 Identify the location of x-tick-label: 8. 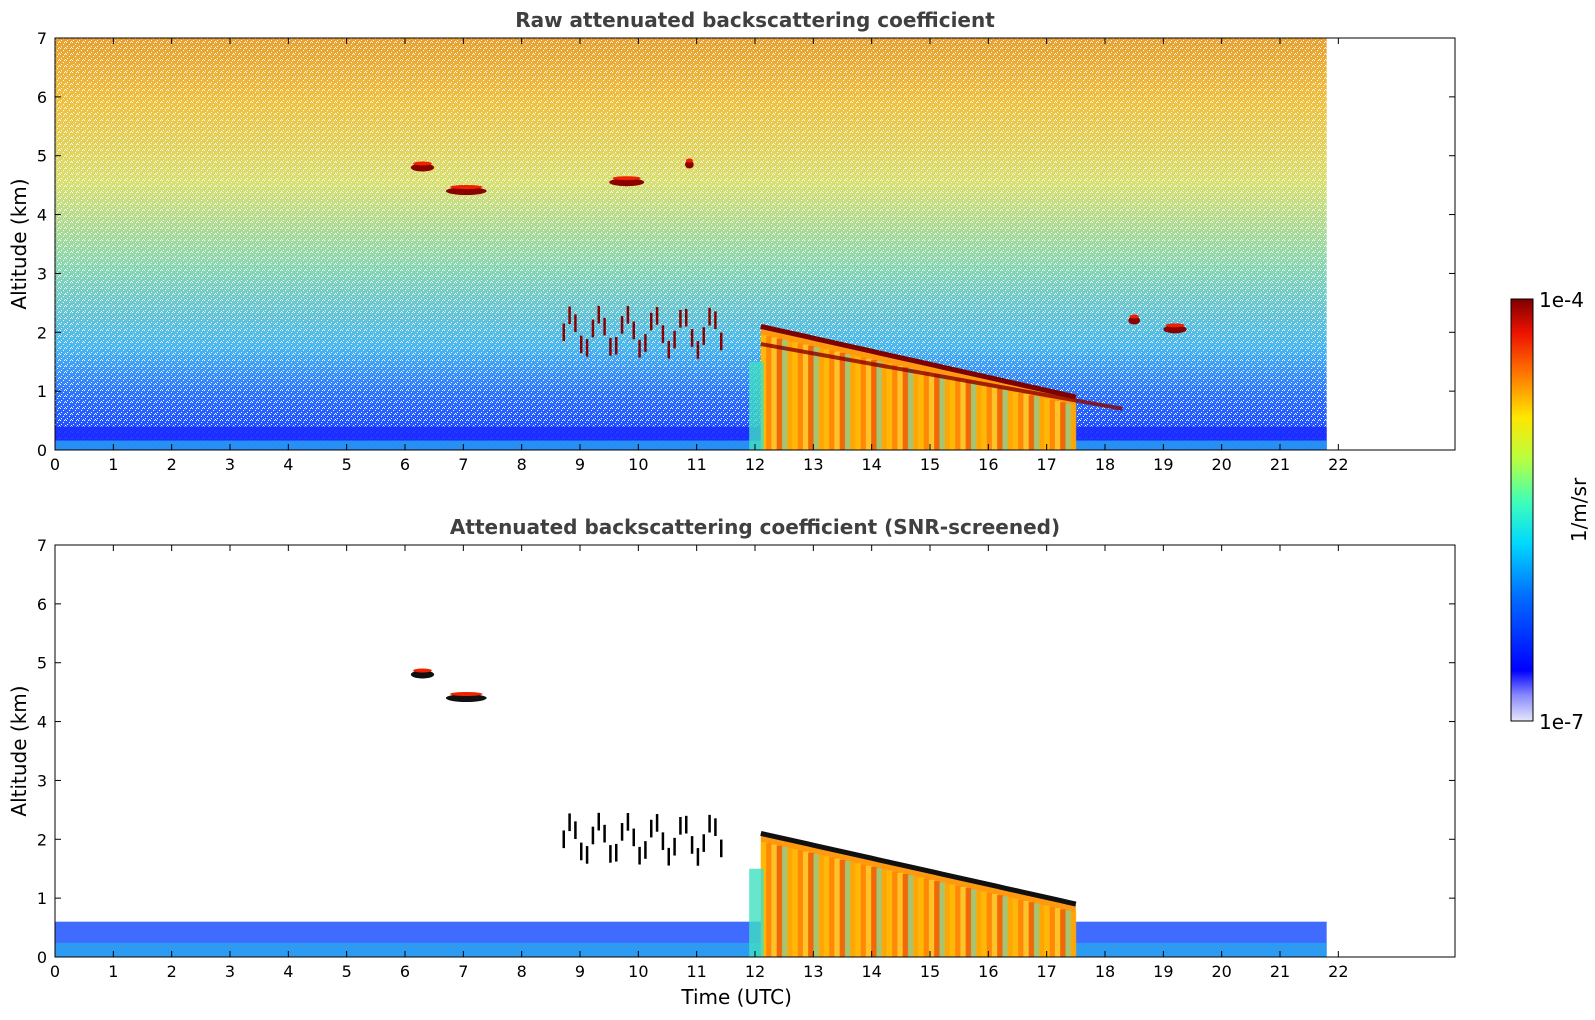
(522, 464).